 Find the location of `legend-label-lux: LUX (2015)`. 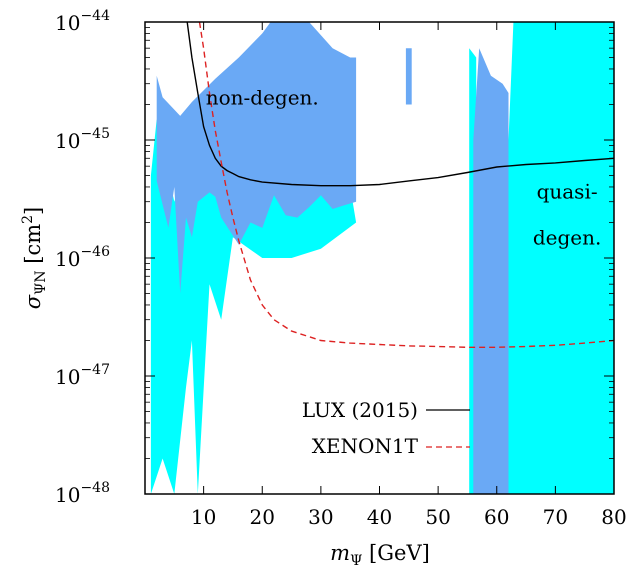

legend-label-lux: LUX (2015) is located at coordinates (360, 410).